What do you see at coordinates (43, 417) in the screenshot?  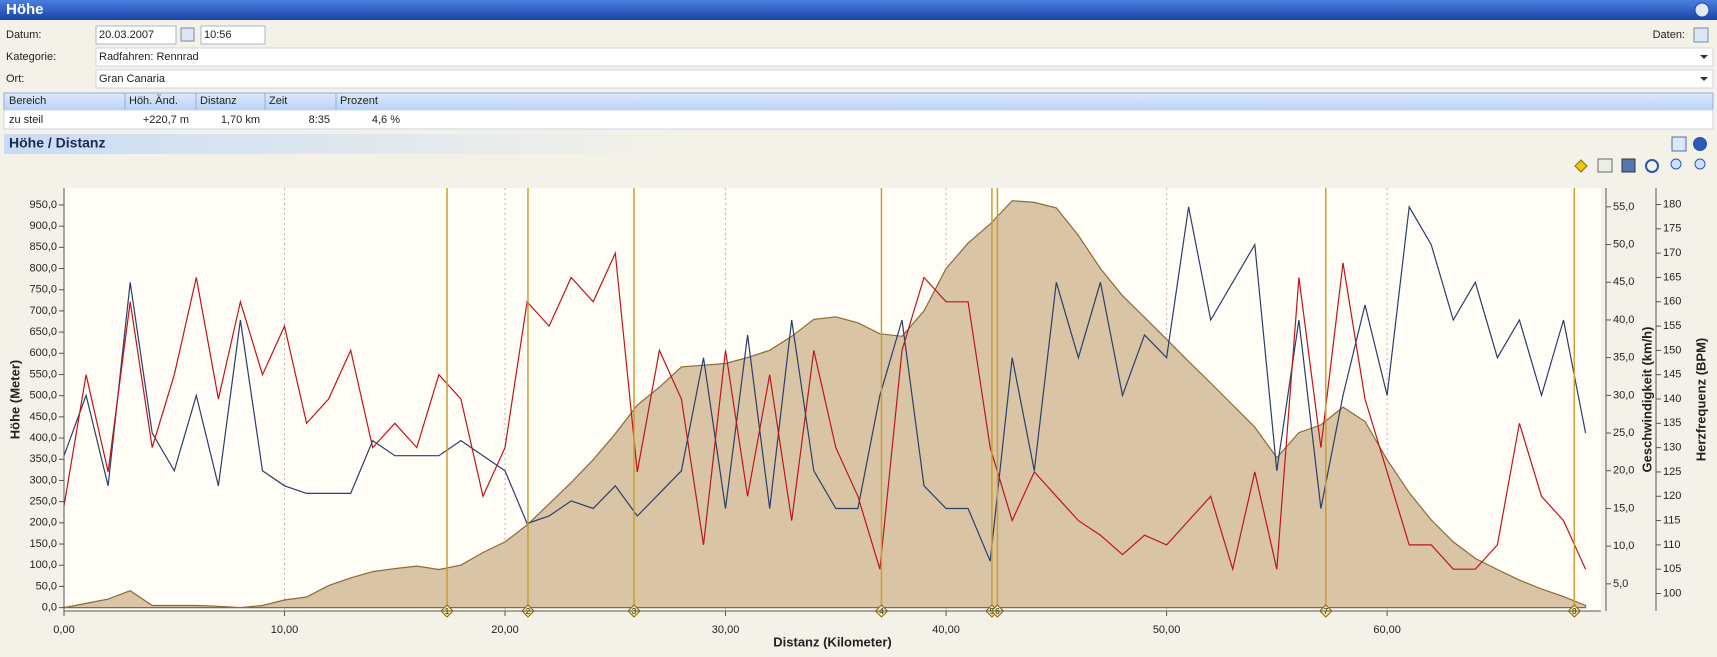 I see `y-tick-label: 450,0` at bounding box center [43, 417].